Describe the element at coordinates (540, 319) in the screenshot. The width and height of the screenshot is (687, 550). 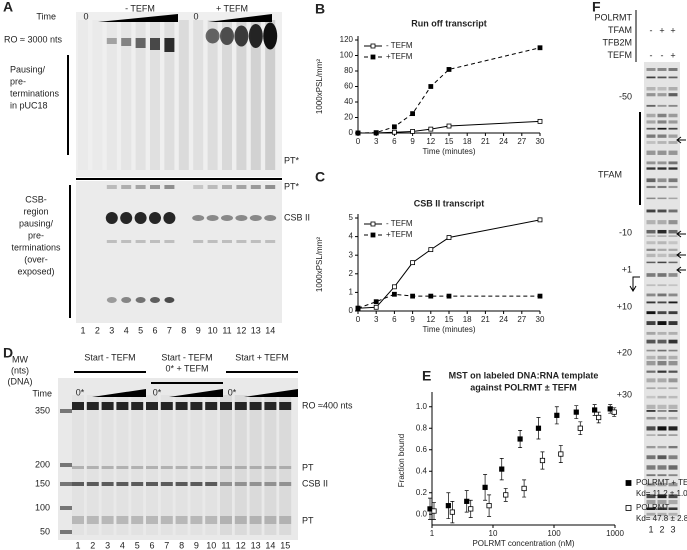
I see `x-tick-label: 30` at that location.